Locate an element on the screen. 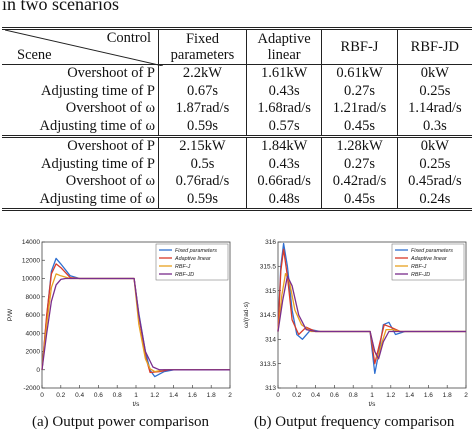 The width and height of the screenshot is (474, 434). table-cell: 0.76rad/s is located at coordinates (202, 182).